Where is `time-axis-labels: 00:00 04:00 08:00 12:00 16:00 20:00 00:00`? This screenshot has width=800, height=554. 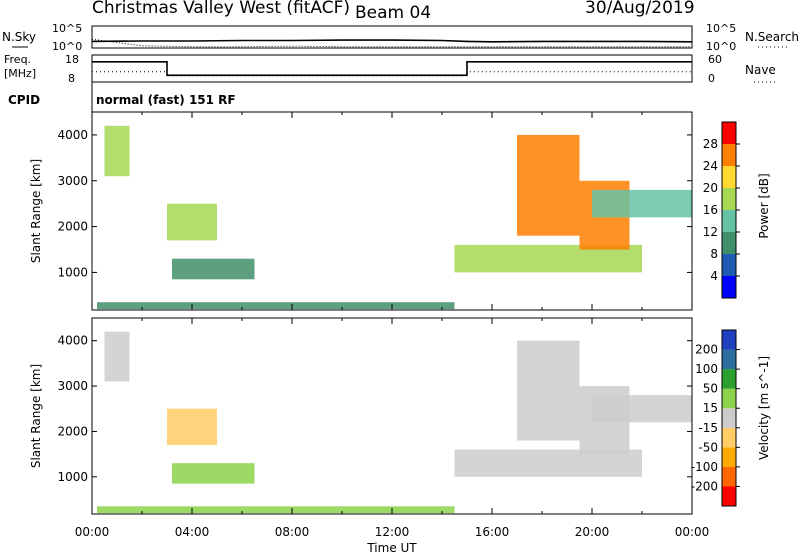
time-axis-labels: 00:00 04:00 08:00 12:00 16:00 20:00 00:00 is located at coordinates (392, 532).